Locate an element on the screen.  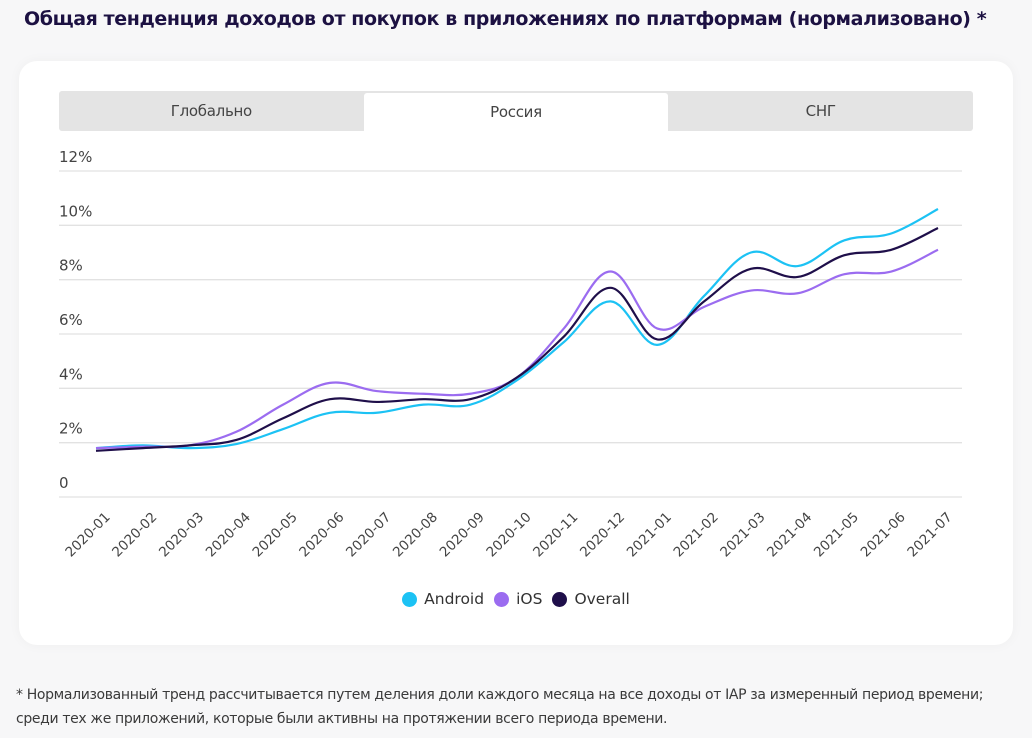
legend-dot-android is located at coordinates (410, 599).